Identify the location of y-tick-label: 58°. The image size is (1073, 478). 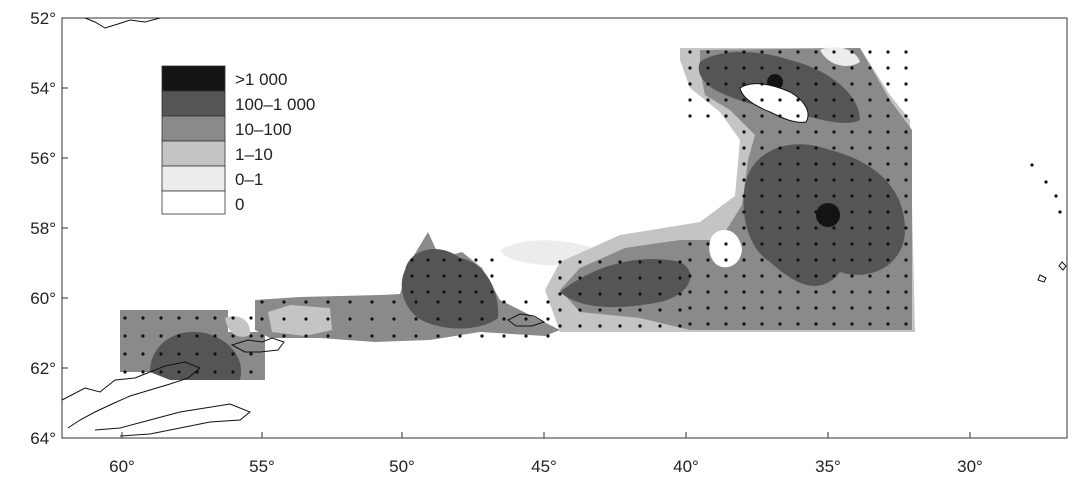
(43, 228).